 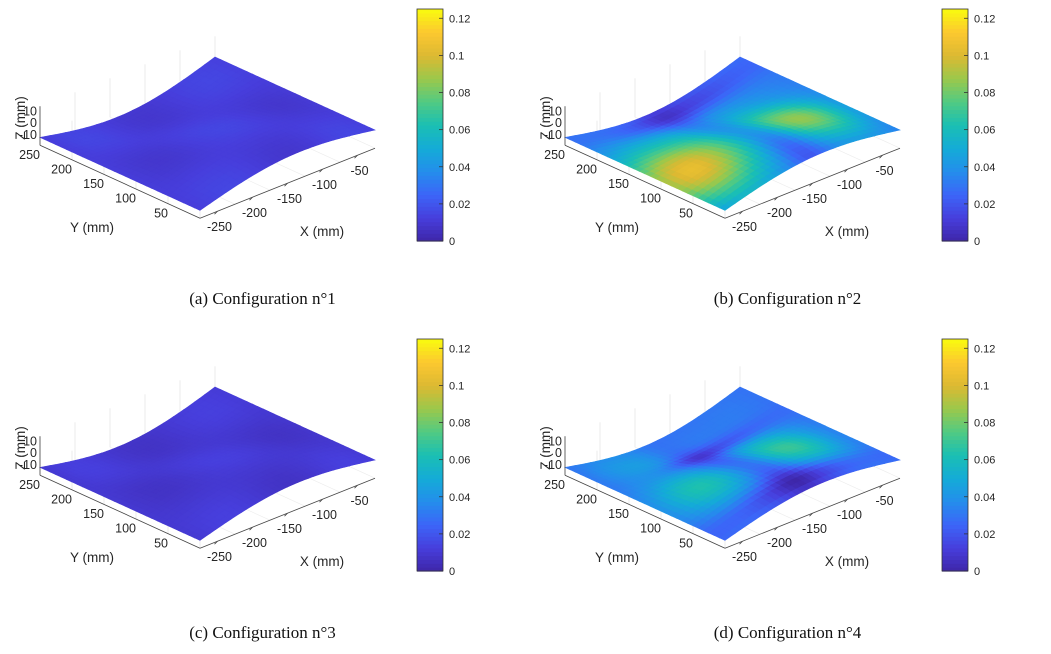 I want to click on x-tick-label: -200, so click(x=779, y=543).